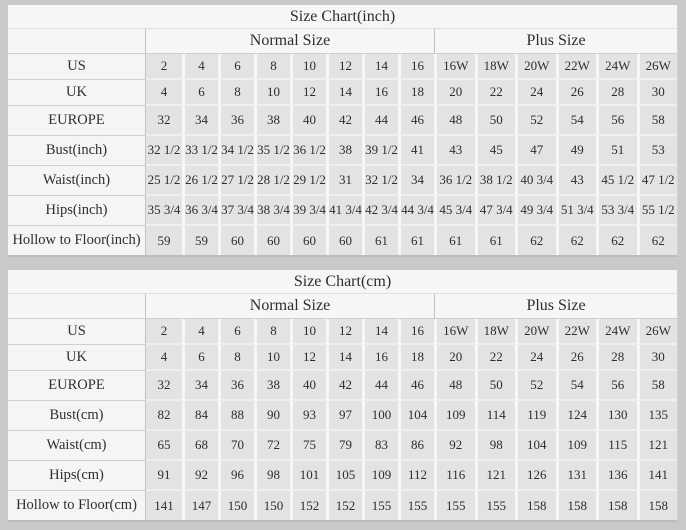 Image resolution: width=686 pixels, height=530 pixels. Describe the element at coordinates (454, 358) in the screenshot. I see `size-cell: 20` at that location.